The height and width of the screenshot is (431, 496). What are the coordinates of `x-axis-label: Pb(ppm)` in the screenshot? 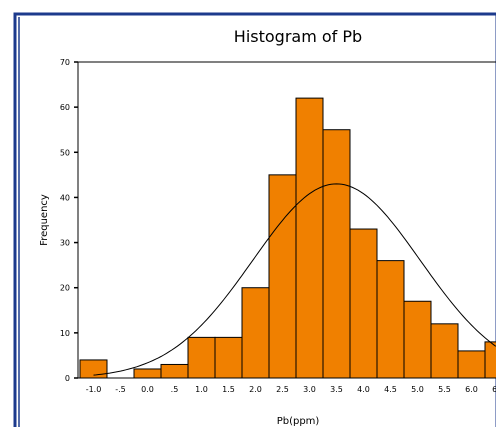 It's located at (298, 421).